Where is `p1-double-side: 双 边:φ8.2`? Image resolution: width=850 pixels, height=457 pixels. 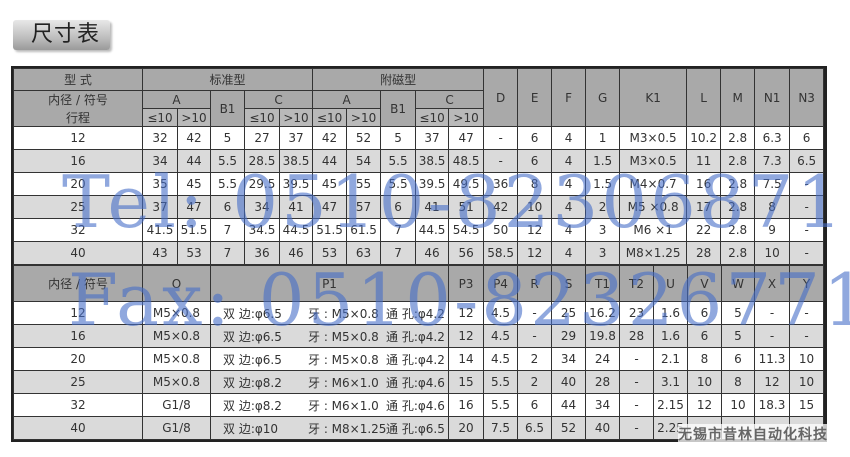
p1-double-side: 双 边:φ8.2 is located at coordinates (252, 405).